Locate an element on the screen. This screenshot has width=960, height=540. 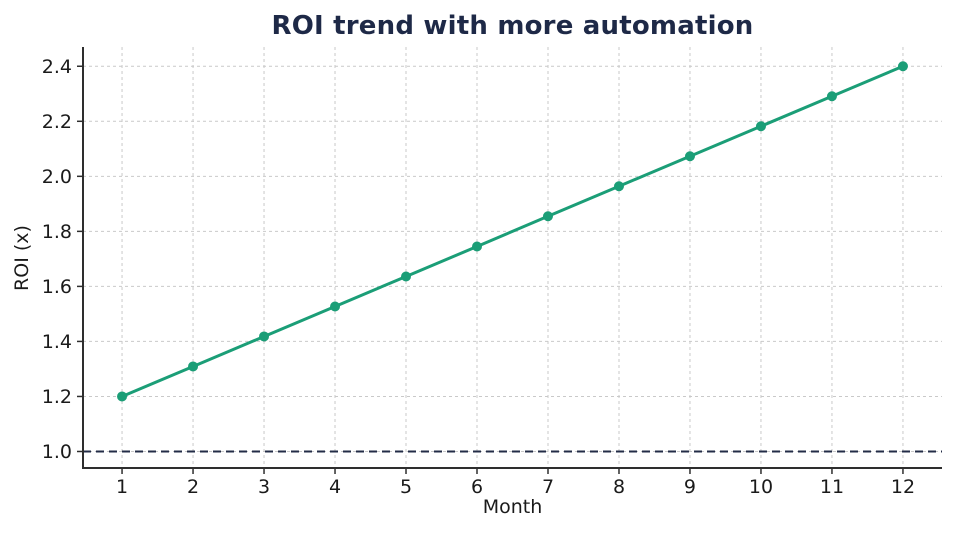
x-tick-label: 10 is located at coordinates (761, 487).